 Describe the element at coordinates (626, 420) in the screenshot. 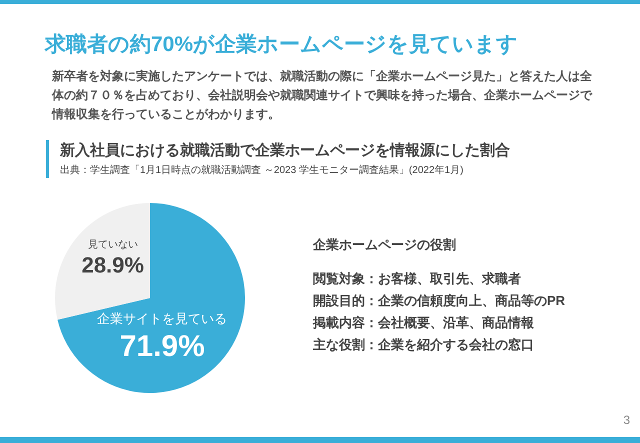

I see `text: 3` at that location.